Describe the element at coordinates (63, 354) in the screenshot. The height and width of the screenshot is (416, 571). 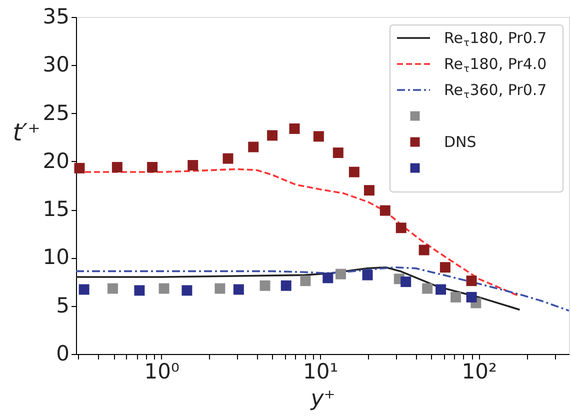
I see `y-tick-label: 0` at that location.